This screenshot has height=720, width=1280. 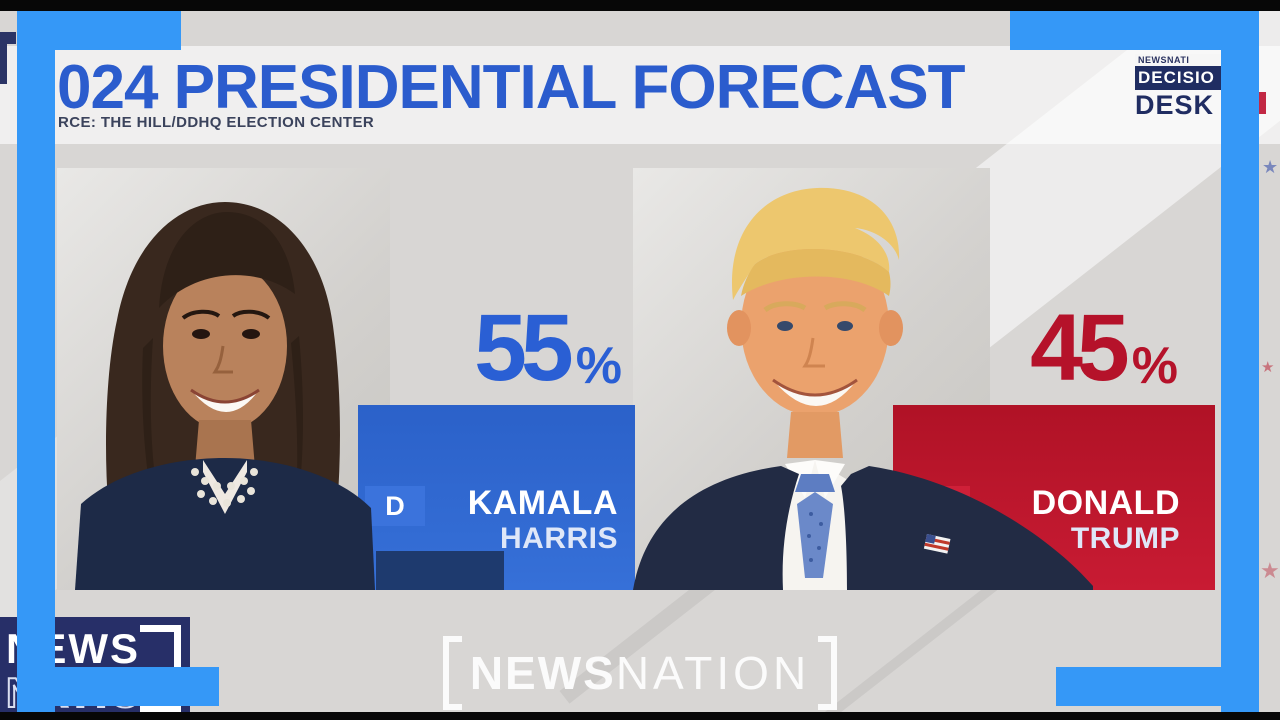 What do you see at coordinates (542, 673) in the screenshot?
I see `watermark-news: NEWS` at bounding box center [542, 673].